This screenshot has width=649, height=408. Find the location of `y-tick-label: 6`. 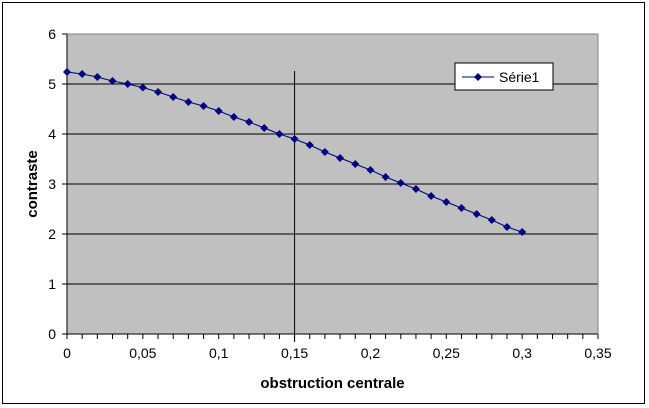

y-tick-label: 6 is located at coordinates (52, 34).